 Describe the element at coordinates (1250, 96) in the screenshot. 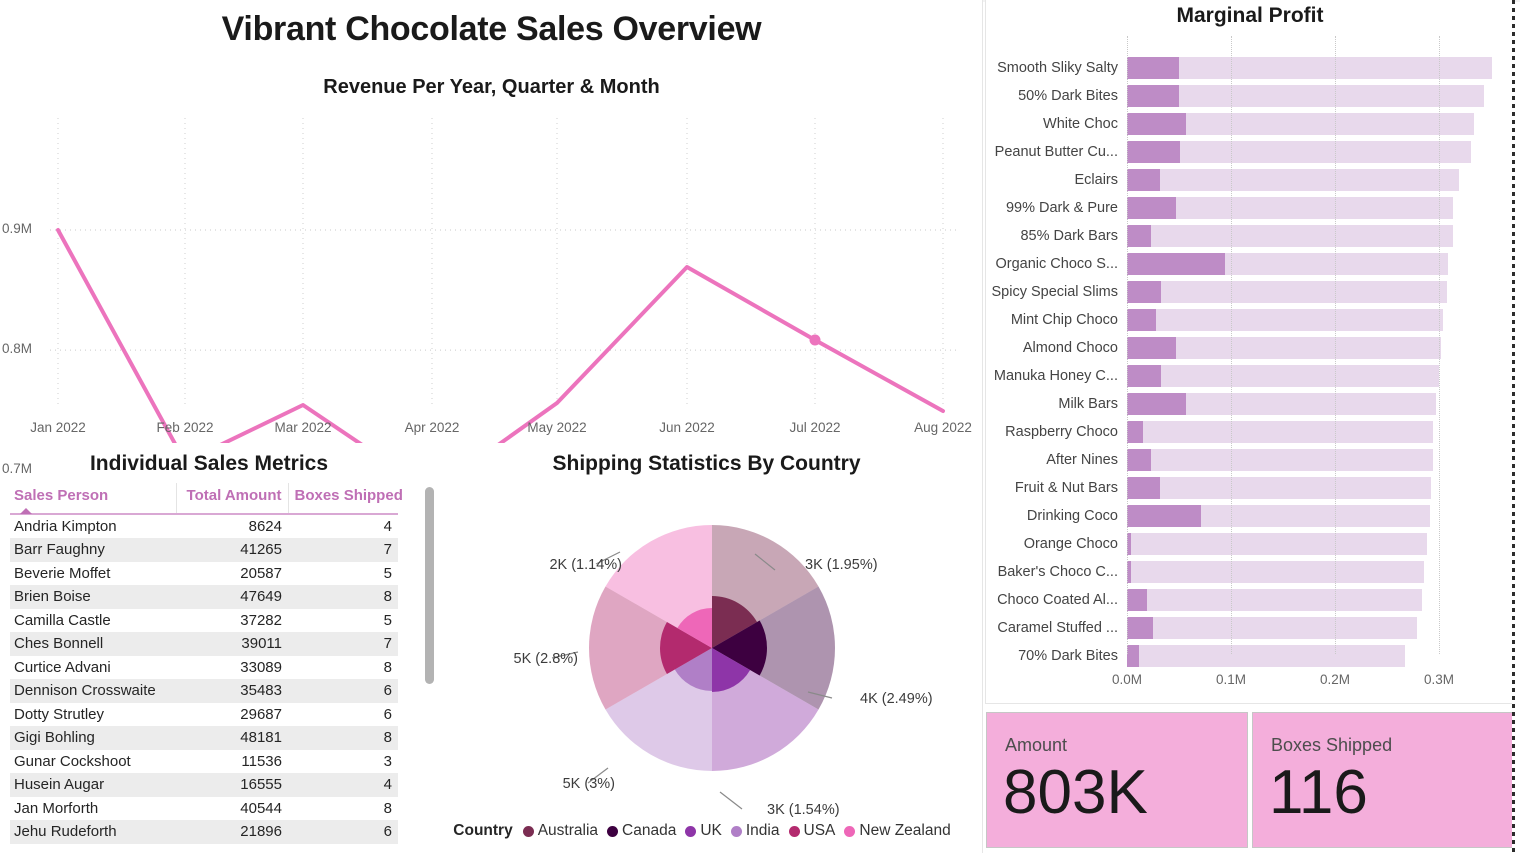

I see `profit-bar-row: 50% Dark Bites` at that location.